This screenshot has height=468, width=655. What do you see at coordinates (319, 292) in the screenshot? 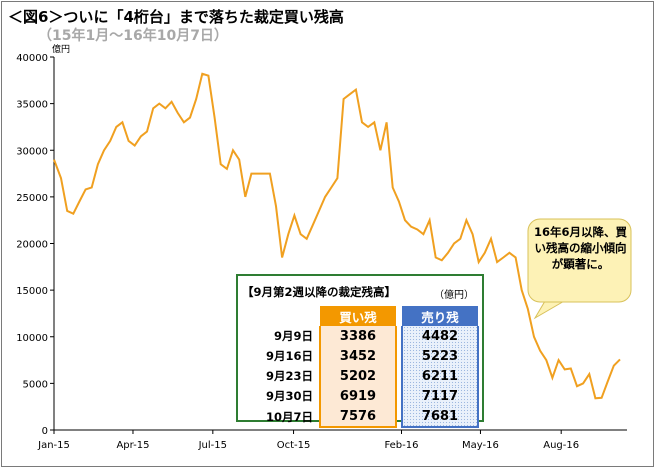
I see `table-title: 【9月第2週以降の裁定残高】` at bounding box center [319, 292].